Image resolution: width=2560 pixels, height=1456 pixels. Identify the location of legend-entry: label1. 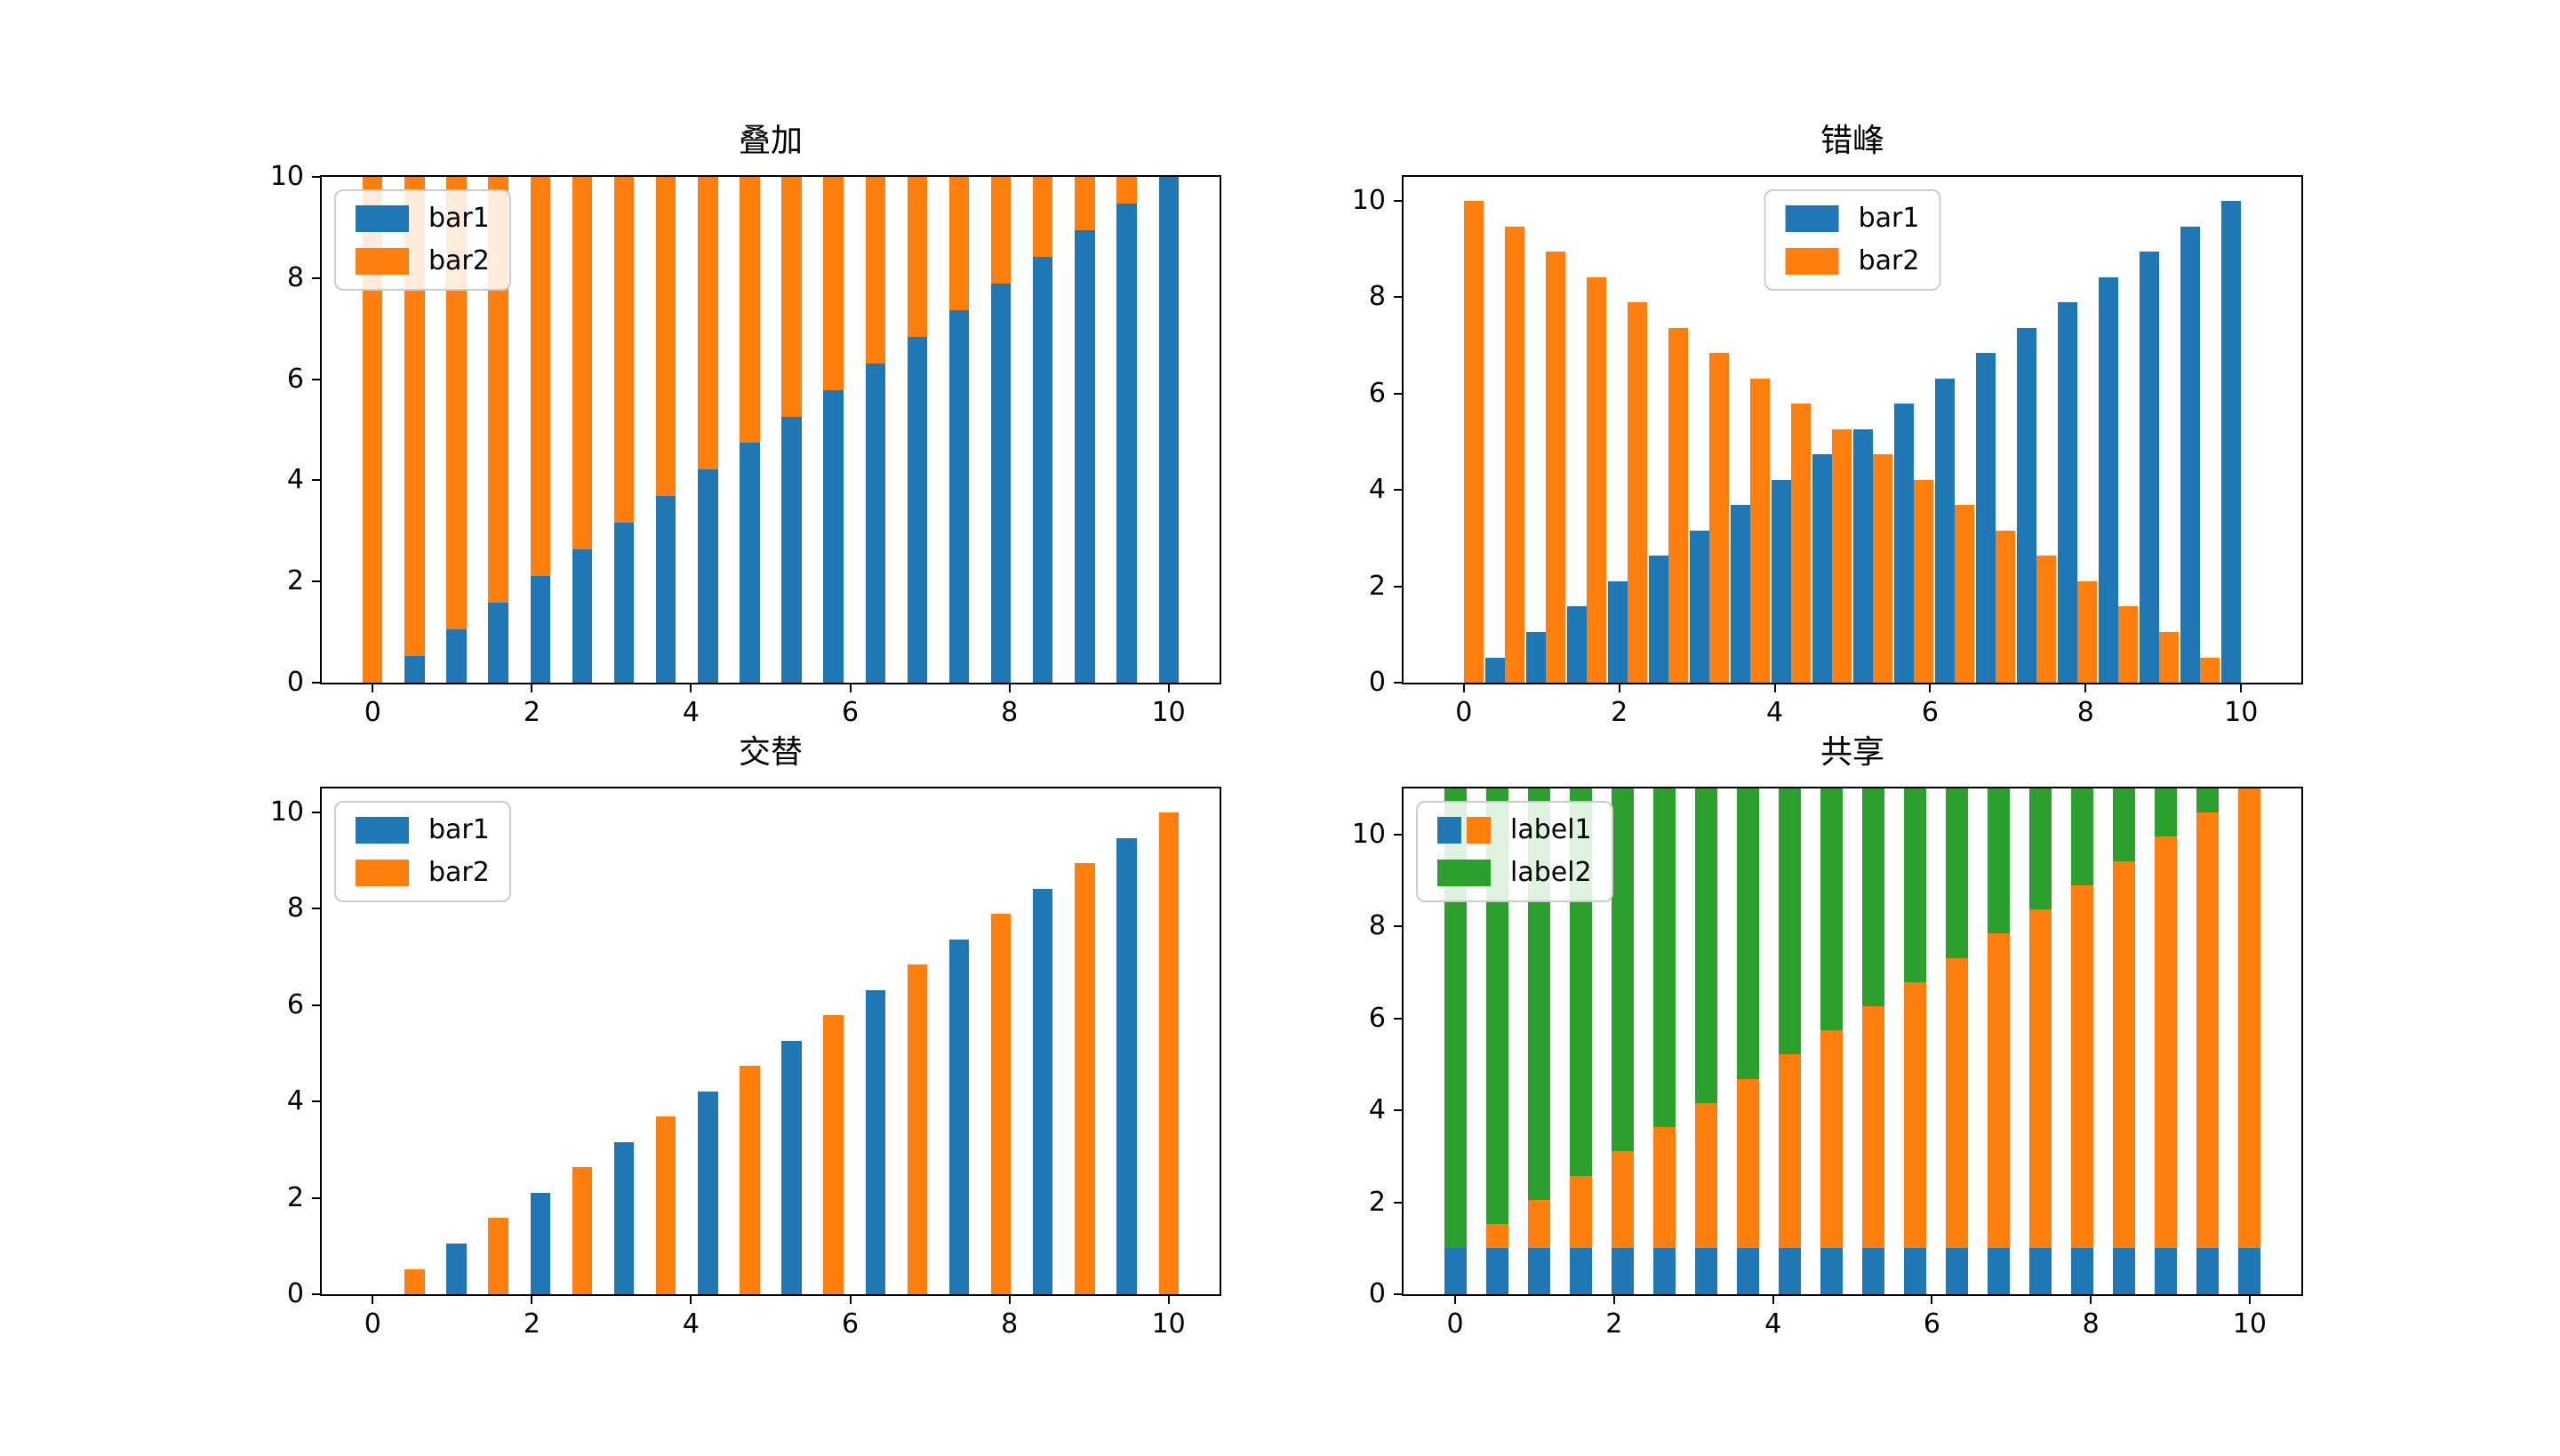
(1514, 830).